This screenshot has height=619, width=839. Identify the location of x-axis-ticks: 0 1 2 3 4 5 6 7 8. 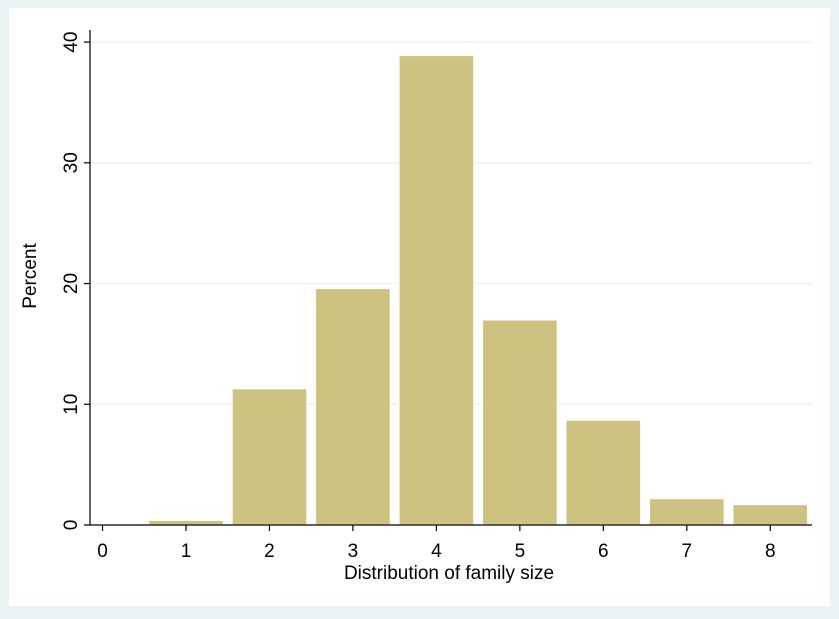
(436, 543).